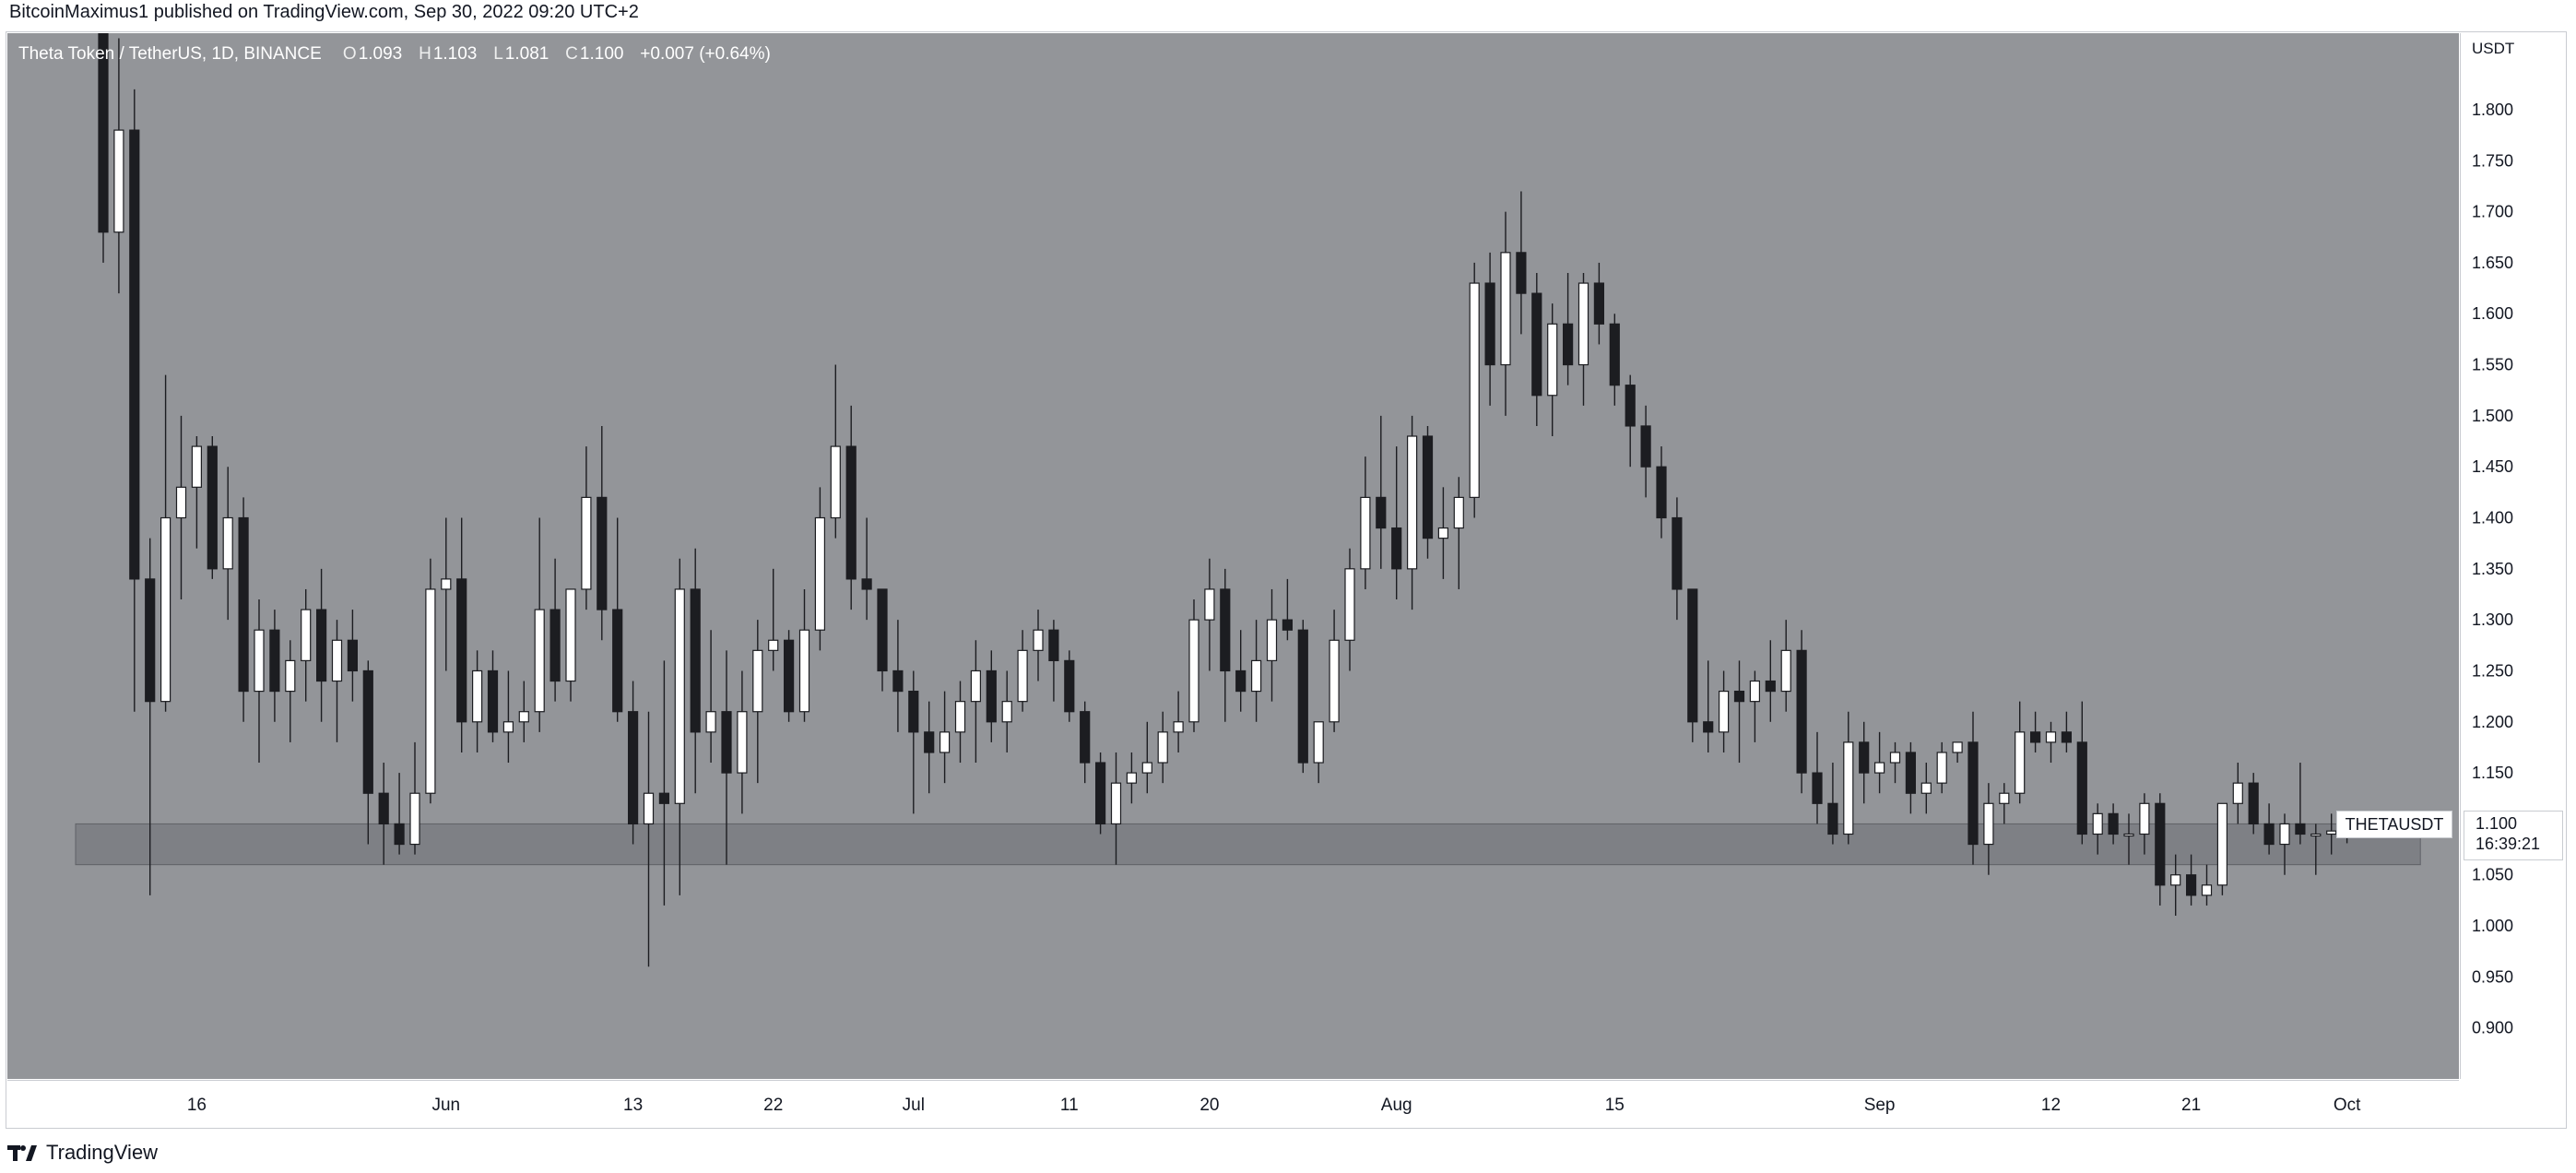 The image size is (2576, 1173). Describe the element at coordinates (2492, 263) in the screenshot. I see `price-tick-label: 1.650` at that location.